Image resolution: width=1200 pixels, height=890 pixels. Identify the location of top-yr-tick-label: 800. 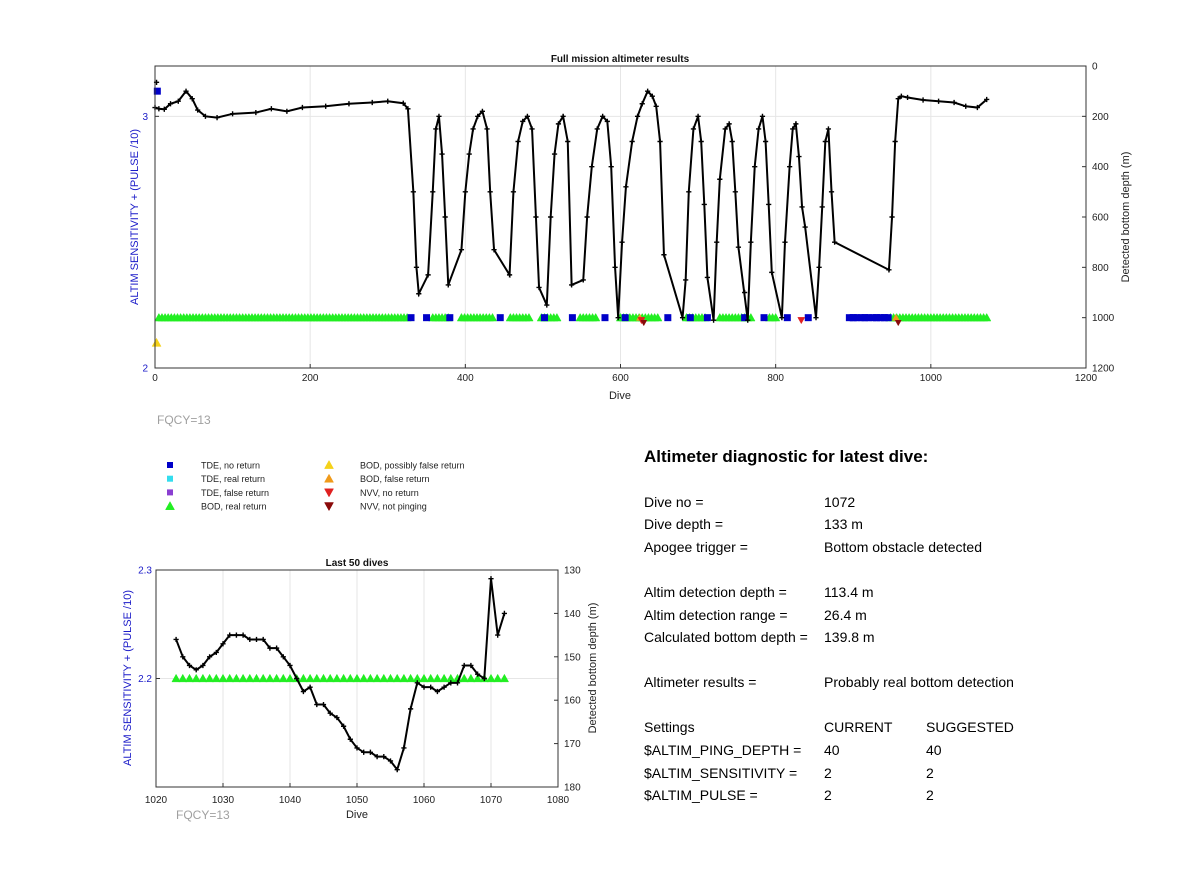
(1100, 268).